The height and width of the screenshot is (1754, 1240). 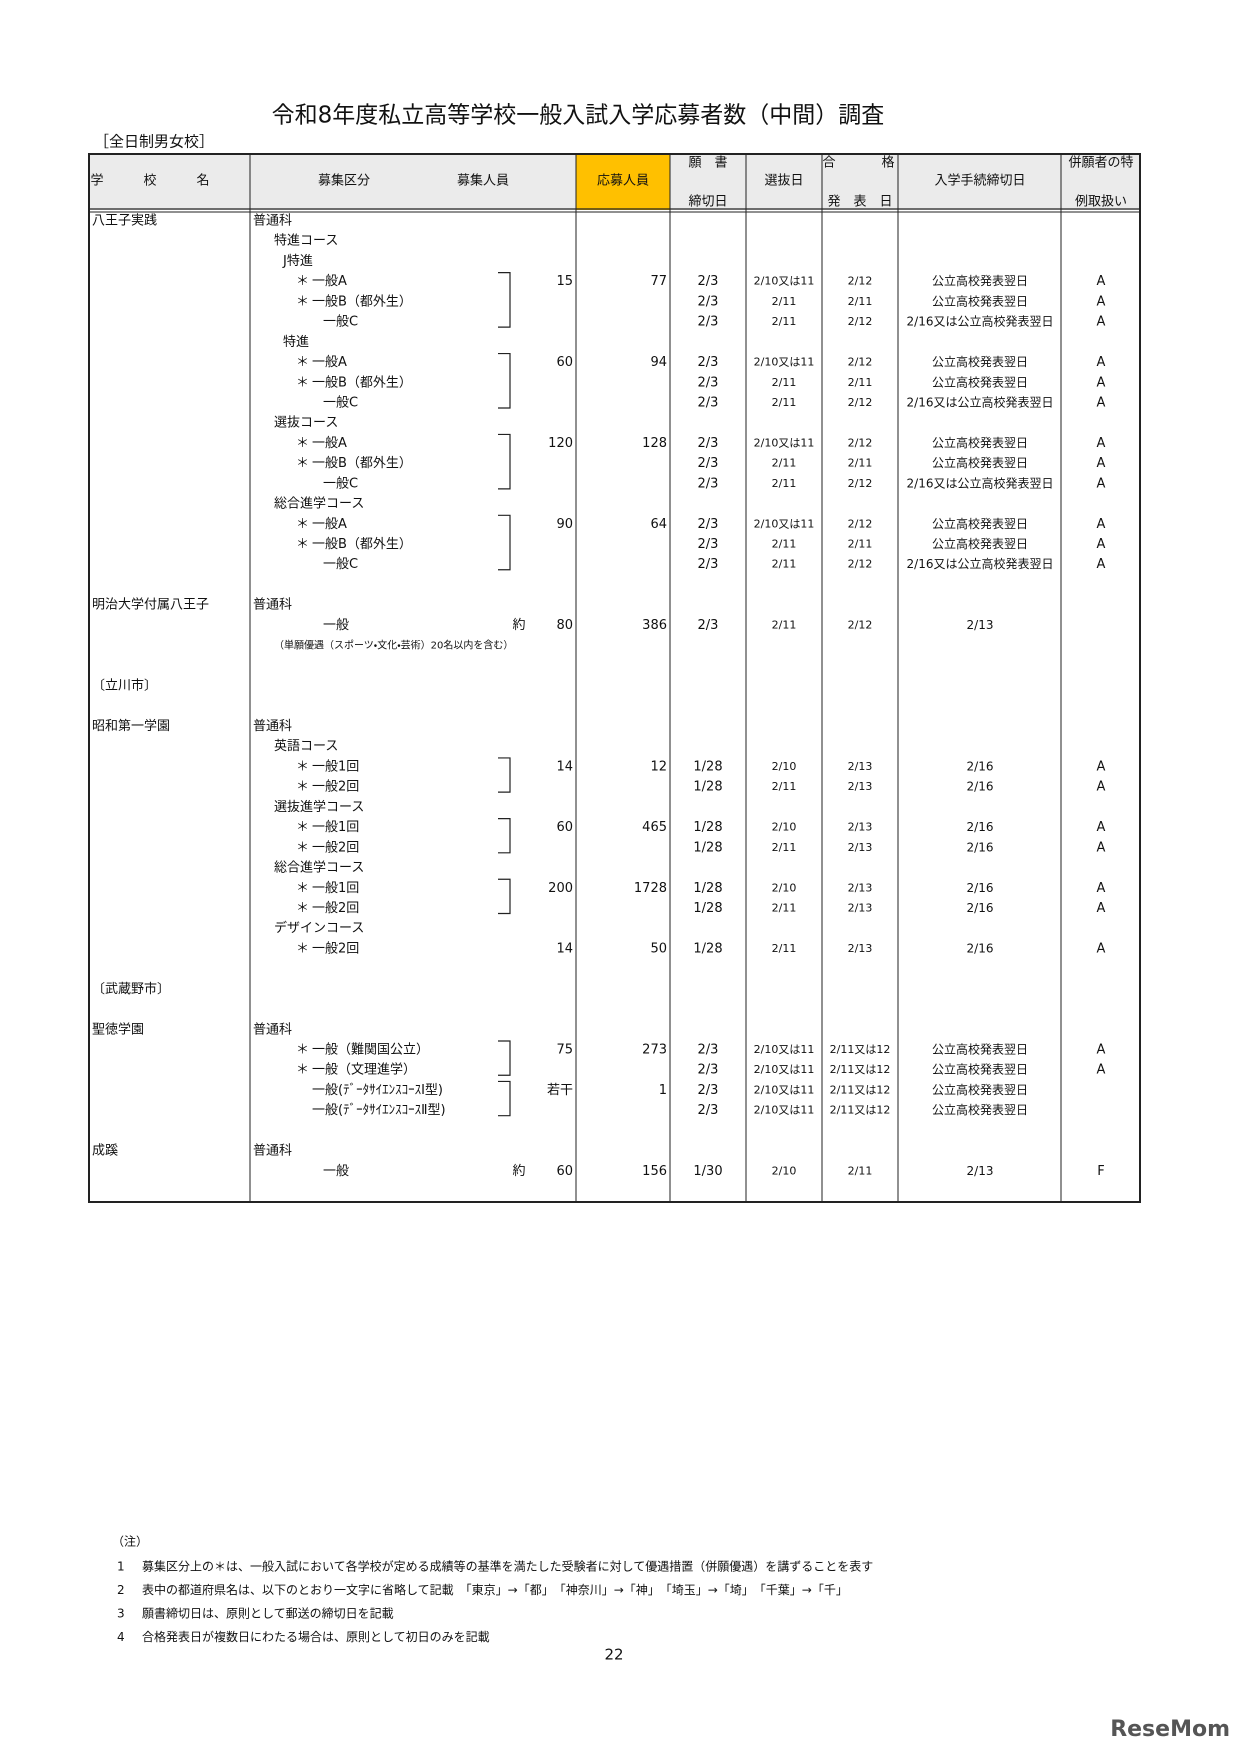 What do you see at coordinates (658, 766) in the screenshot?
I see `cell-applicants: 12` at bounding box center [658, 766].